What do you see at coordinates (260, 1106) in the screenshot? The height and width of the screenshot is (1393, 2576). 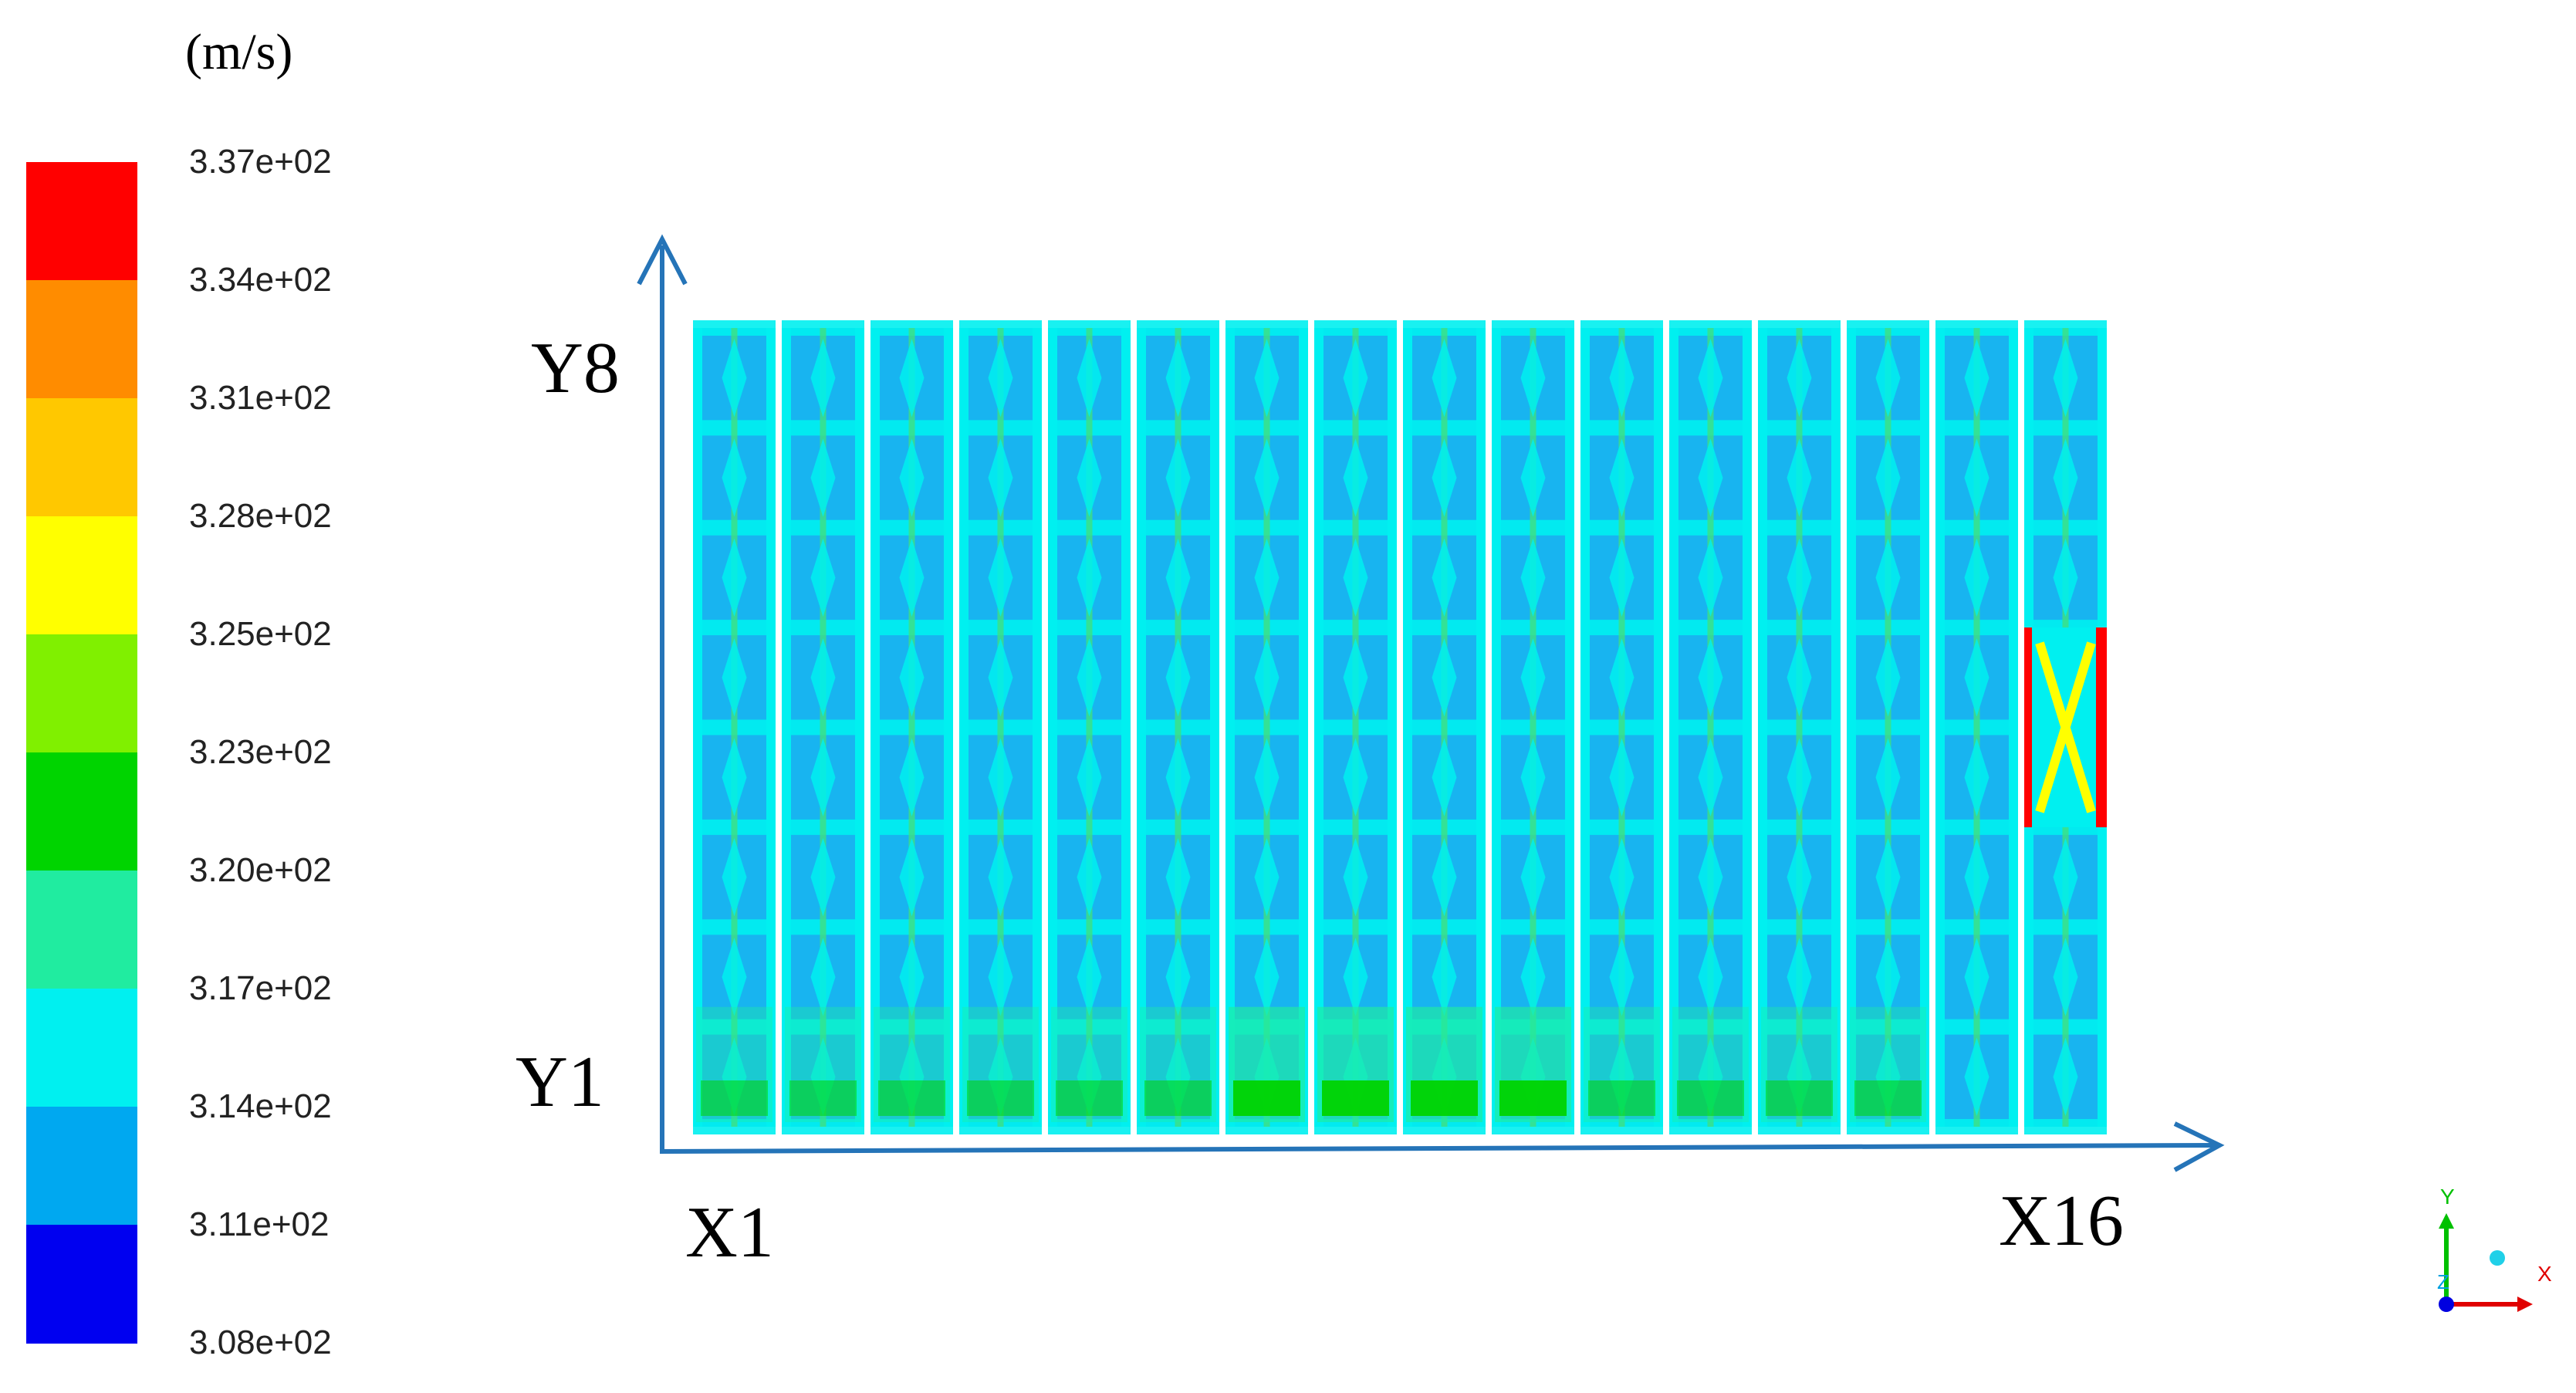 I see `legend-tick-label: 3.14e+02` at bounding box center [260, 1106].